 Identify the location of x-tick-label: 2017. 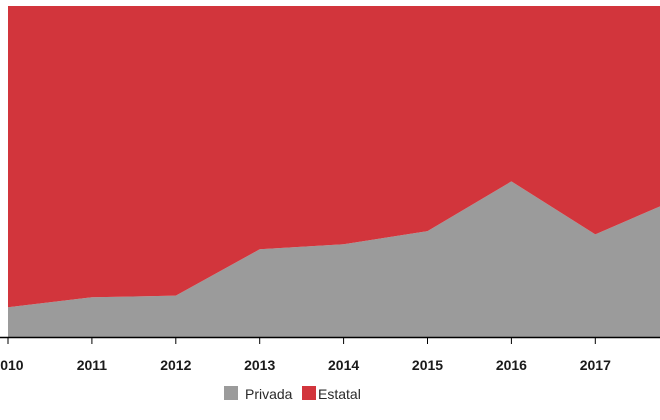
(595, 365).